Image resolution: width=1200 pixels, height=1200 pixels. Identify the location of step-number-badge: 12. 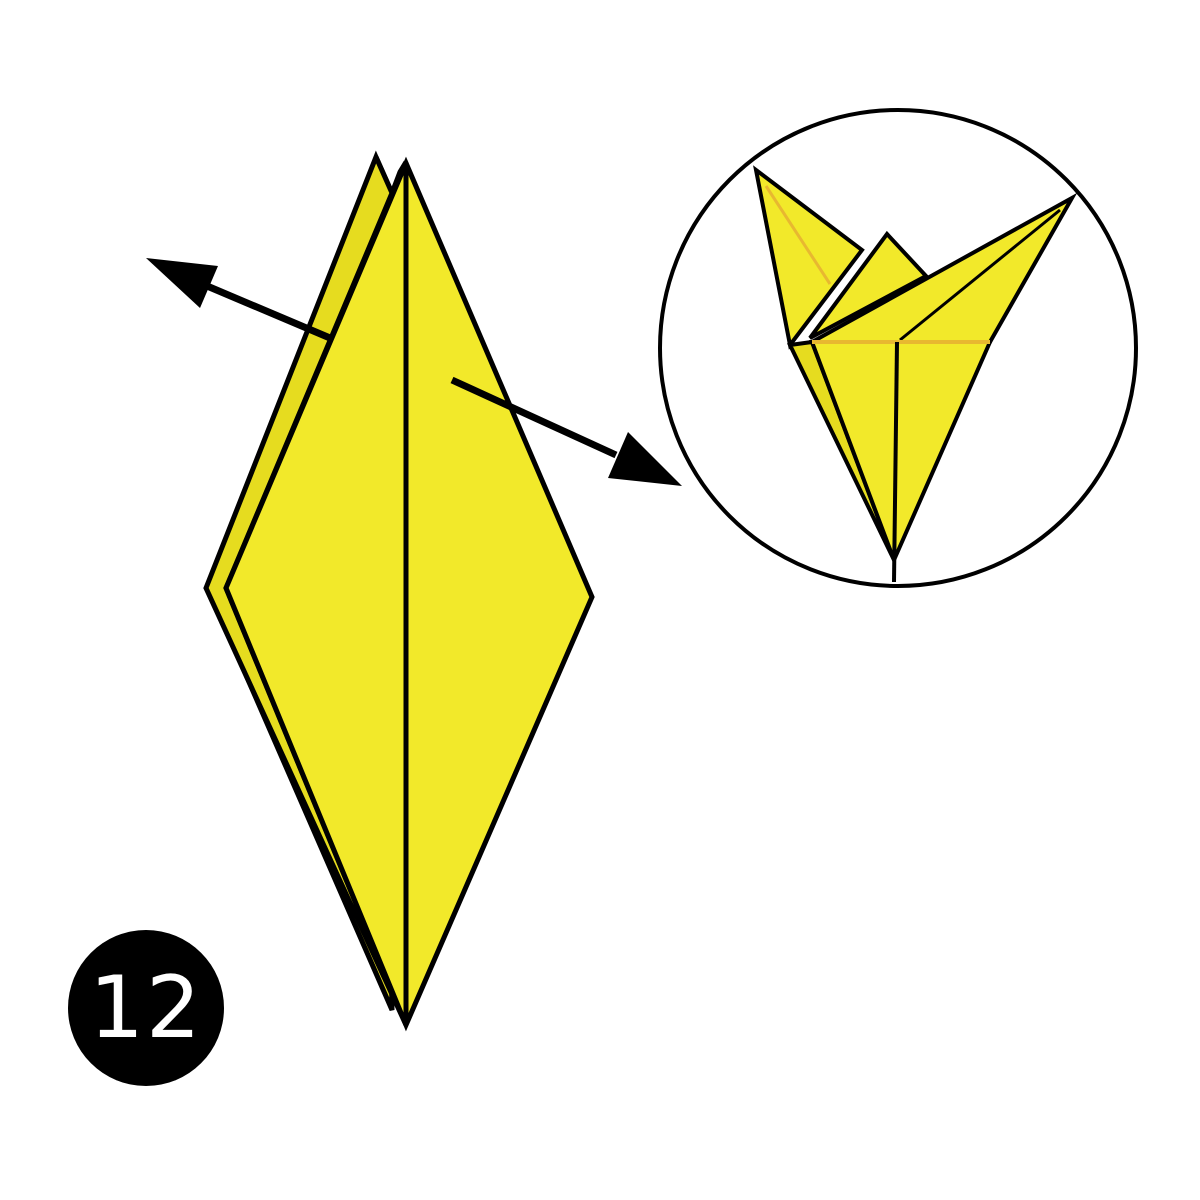
(146, 1008).